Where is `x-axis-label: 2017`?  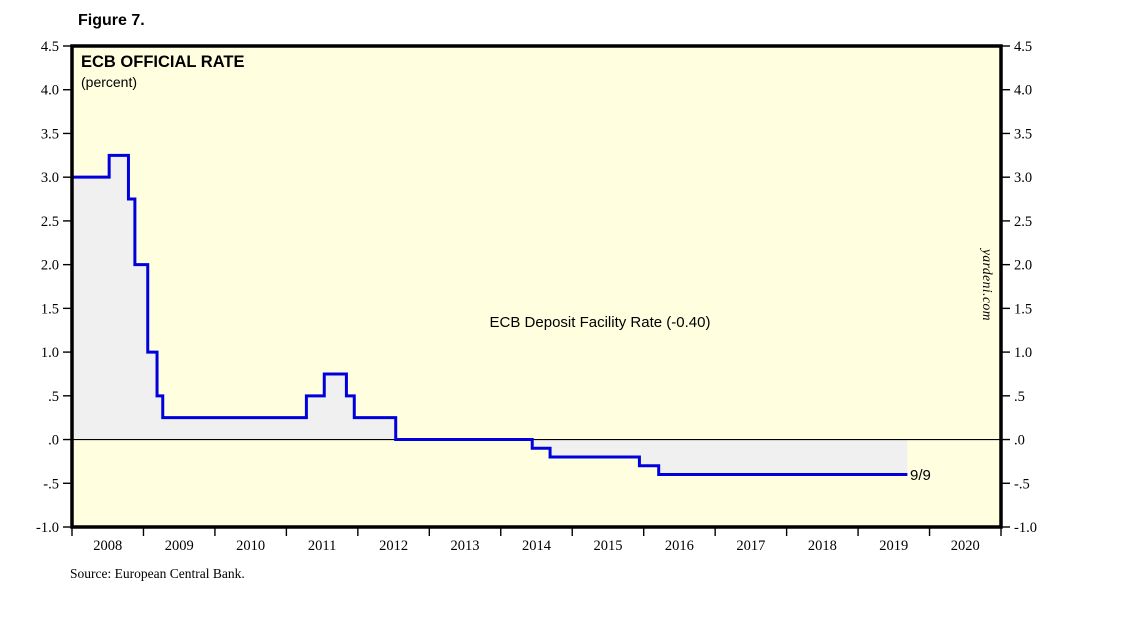 x-axis-label: 2017 is located at coordinates (750, 546).